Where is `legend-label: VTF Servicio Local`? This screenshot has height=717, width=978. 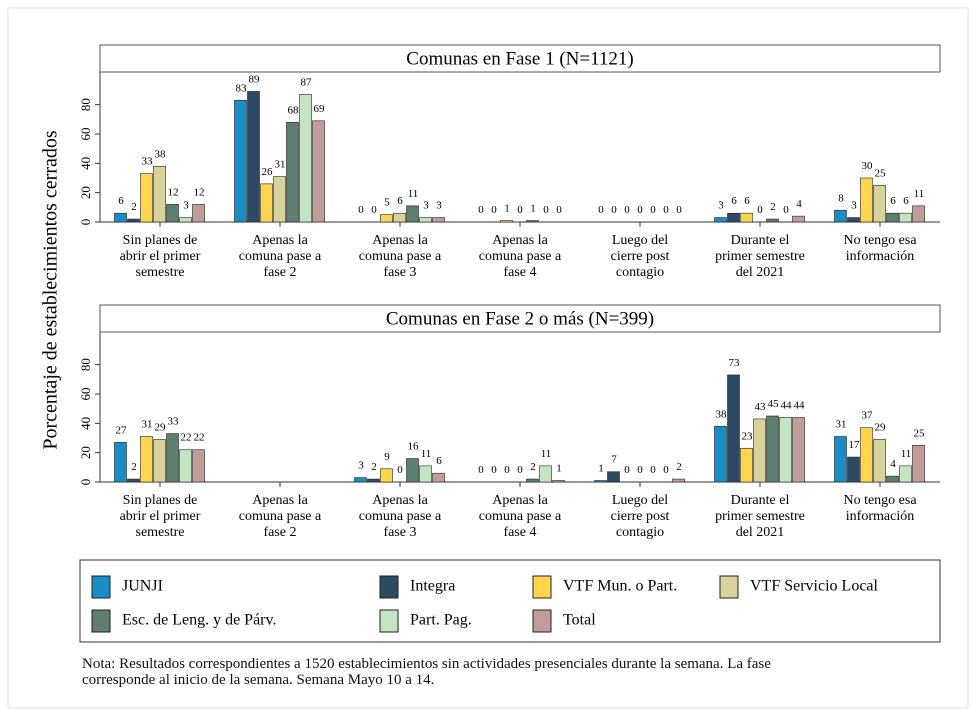
legend-label: VTF Servicio Local is located at coordinates (814, 586).